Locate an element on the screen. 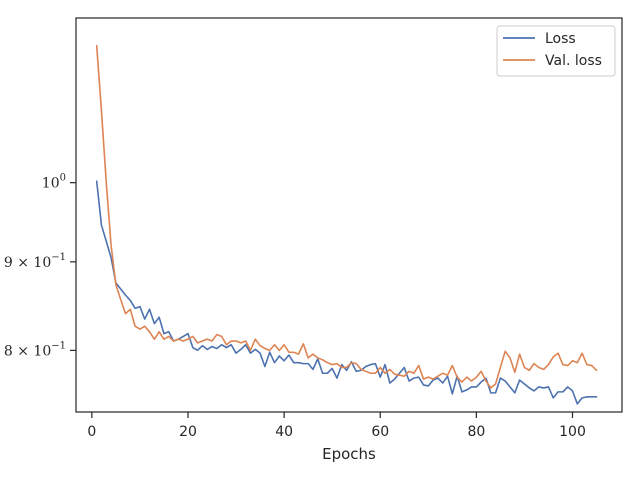  legend-label-val-loss: Val. loss is located at coordinates (573, 61).